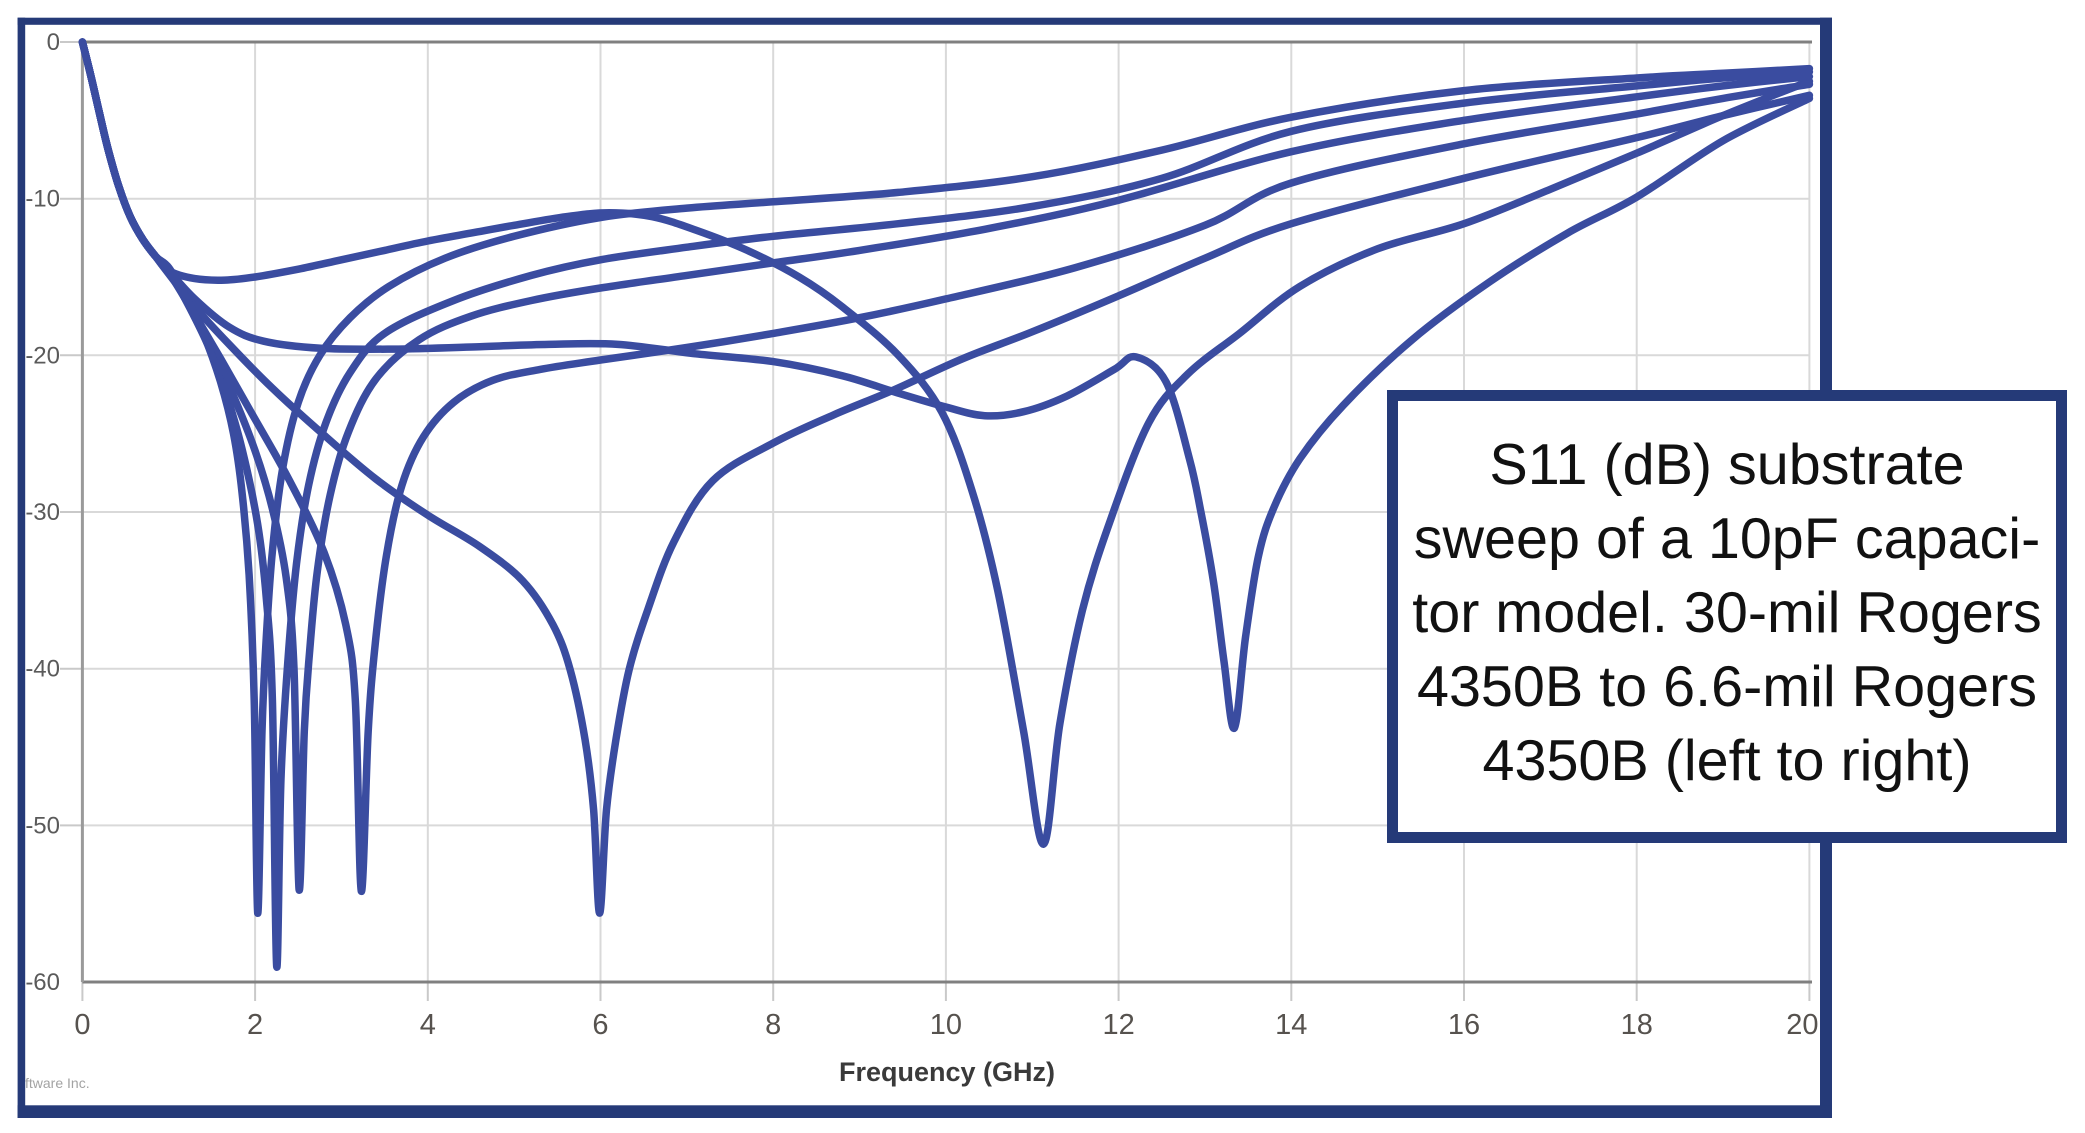 The image size is (2085, 1133). I want to click on svg-text: 12, so click(1118, 1025).